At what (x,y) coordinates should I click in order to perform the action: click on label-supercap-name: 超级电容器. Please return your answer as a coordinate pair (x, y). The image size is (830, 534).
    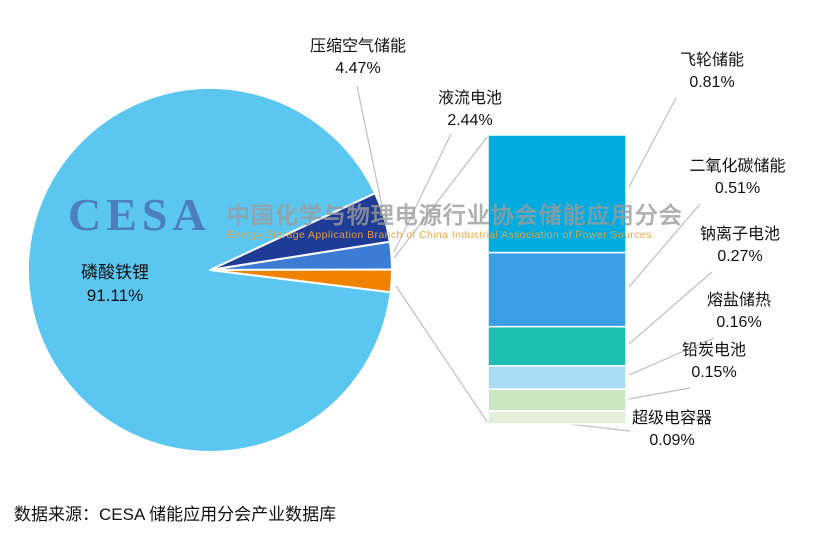
    Looking at the image, I should click on (671, 418).